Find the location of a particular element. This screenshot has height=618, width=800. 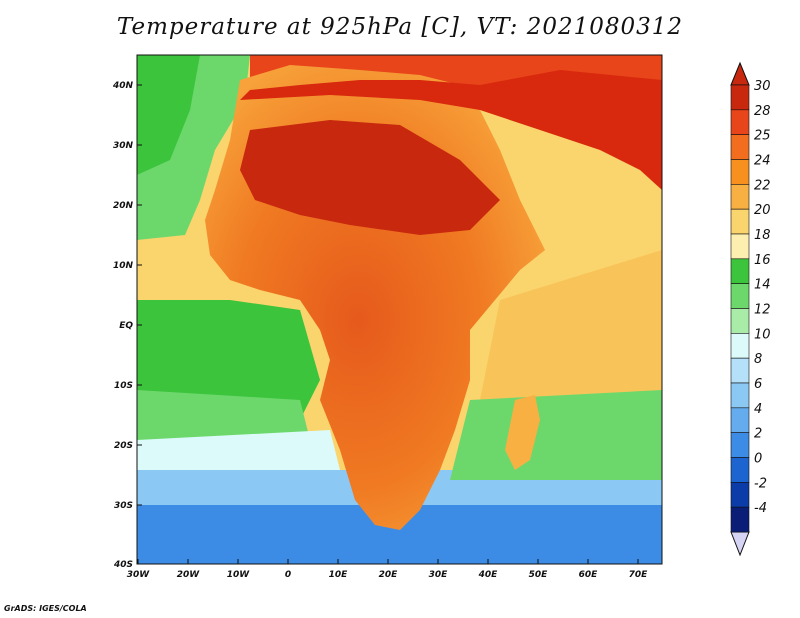

credit-label: GrADS: IGES/COLA is located at coordinates (45, 608).